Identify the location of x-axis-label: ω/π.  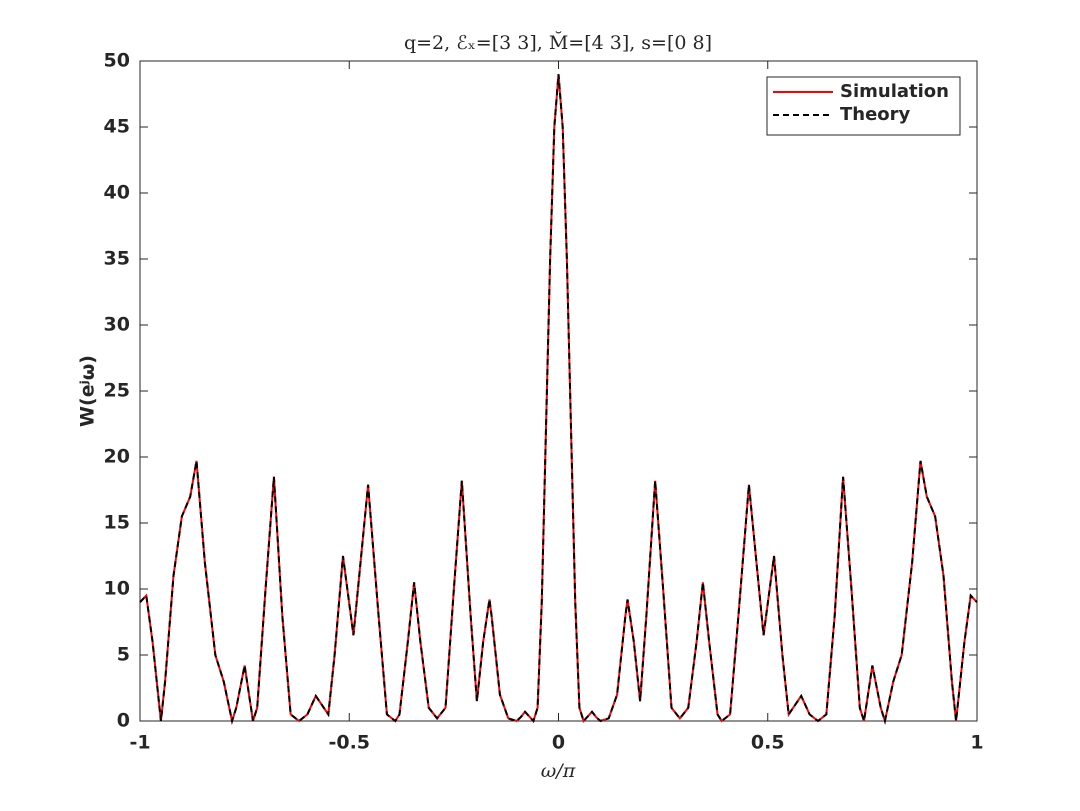
(558, 771).